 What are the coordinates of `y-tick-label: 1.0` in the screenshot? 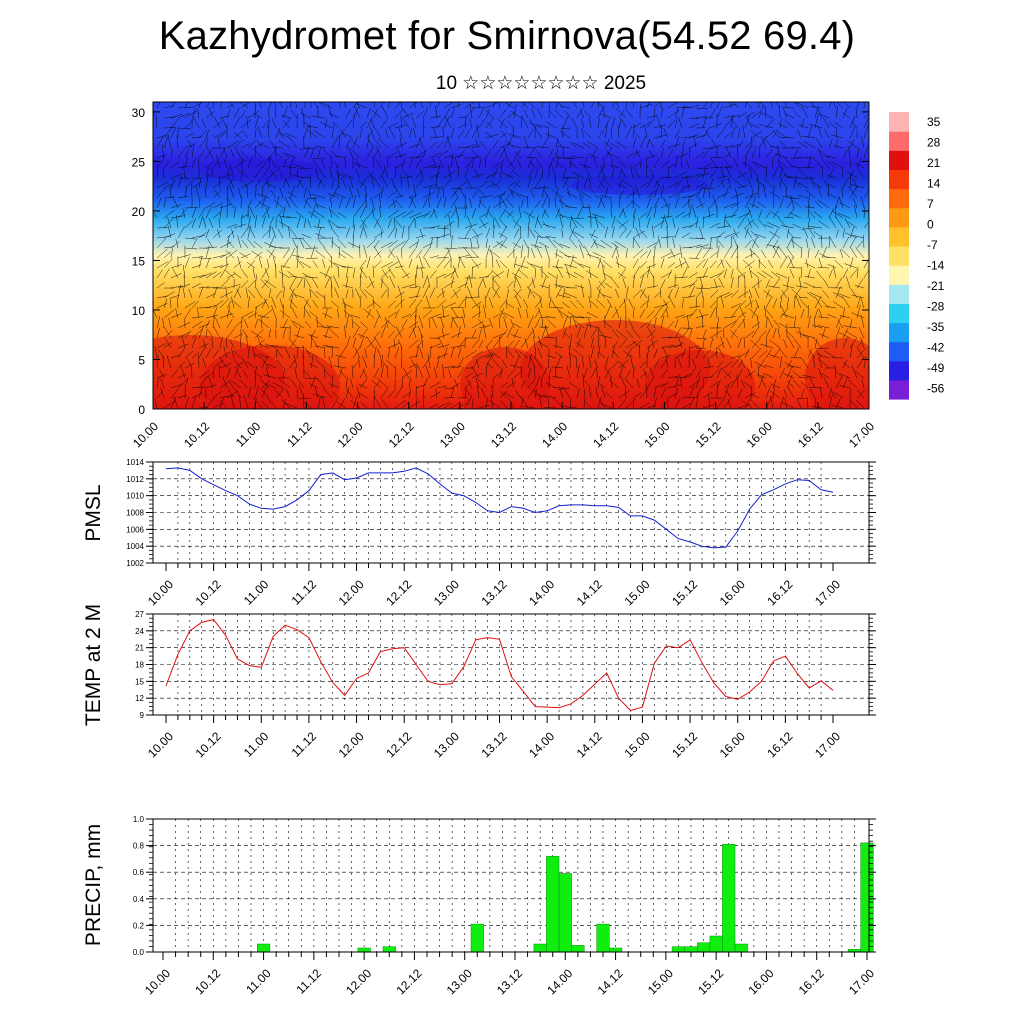 It's located at (139, 819).